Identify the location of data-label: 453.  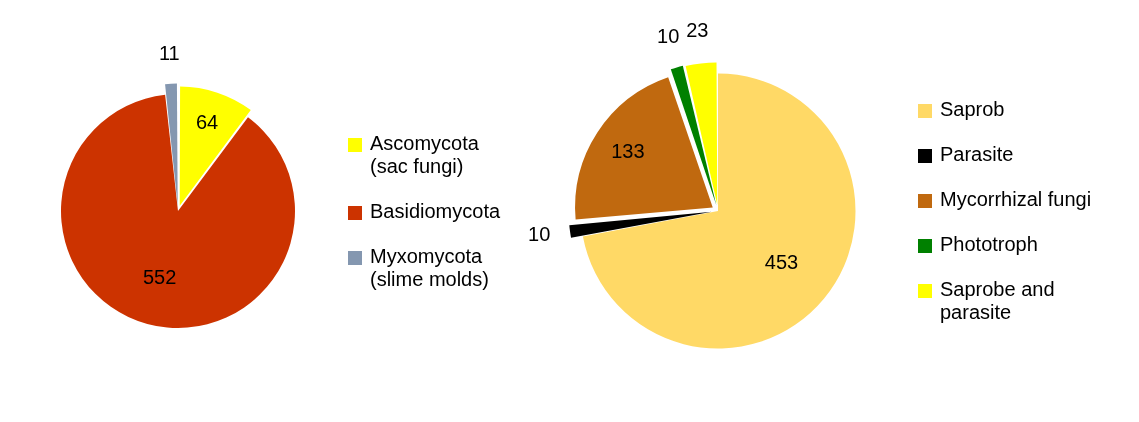
(781, 262).